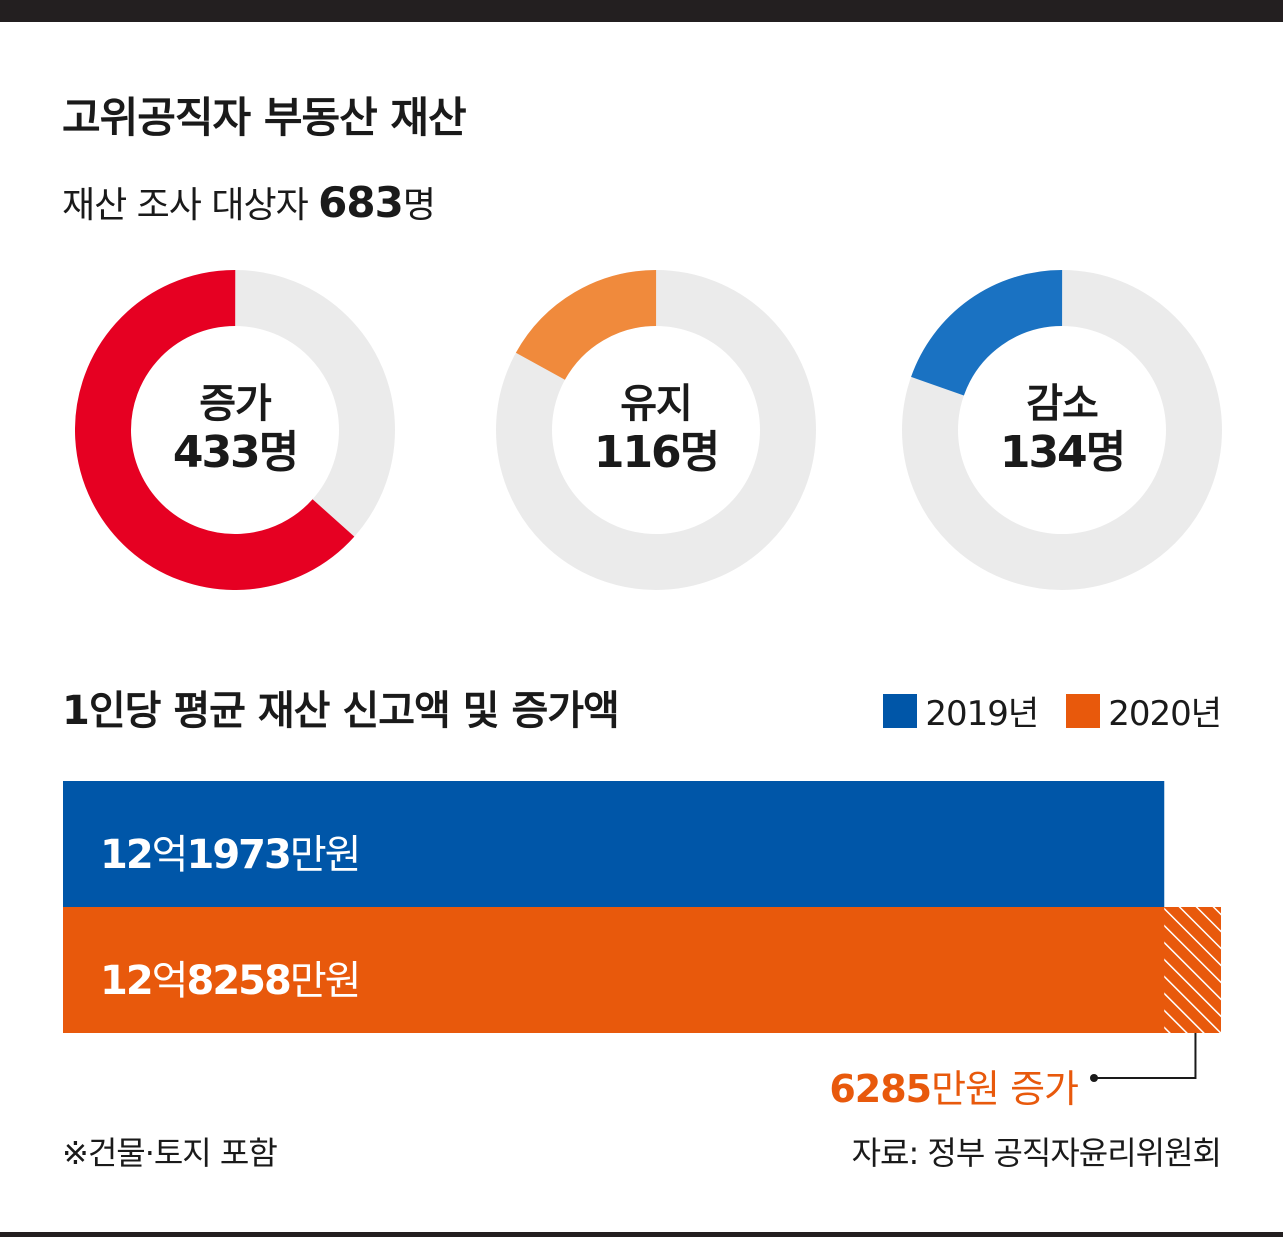 This screenshot has width=1283, height=1237. Describe the element at coordinates (641, 11) in the screenshot. I see `top-border` at that location.